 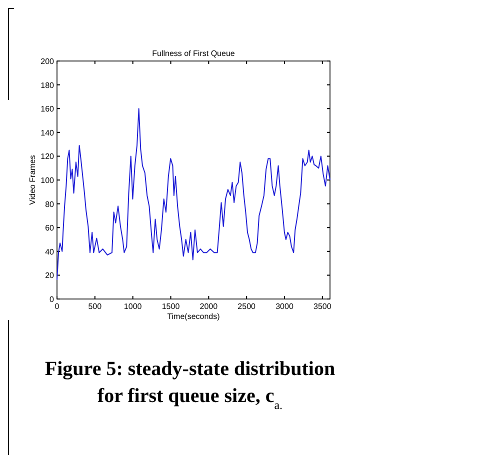 What do you see at coordinates (50, 204) in the screenshot?
I see `y-tick-label: 80` at bounding box center [50, 204].